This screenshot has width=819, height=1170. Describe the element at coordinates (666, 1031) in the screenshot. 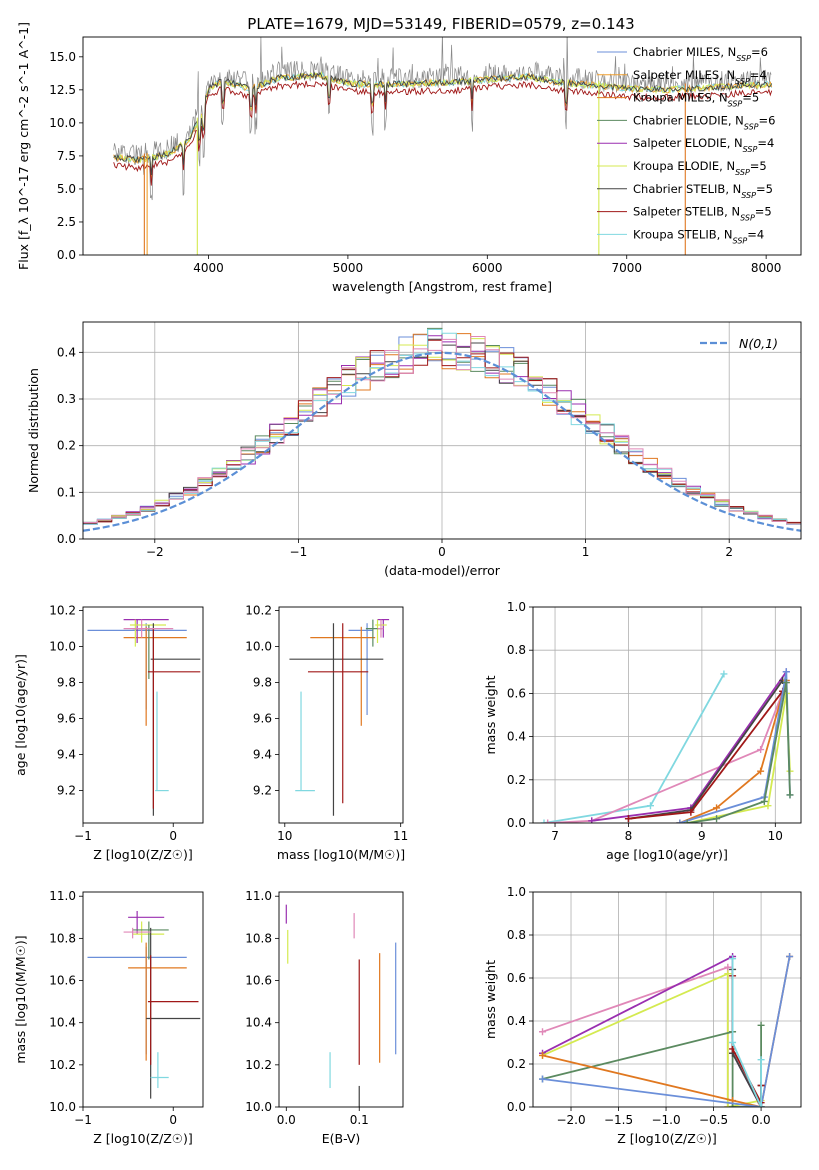

I see `series-line-chabrier-miles` at that location.